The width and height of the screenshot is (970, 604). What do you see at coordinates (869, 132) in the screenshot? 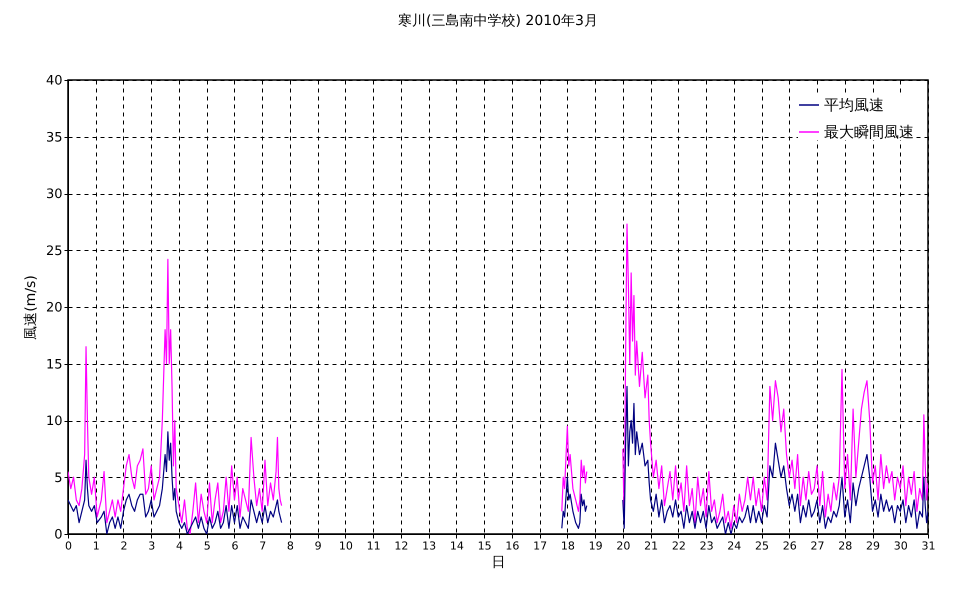
I see `legend-label: 最大瞬間風速` at bounding box center [869, 132].